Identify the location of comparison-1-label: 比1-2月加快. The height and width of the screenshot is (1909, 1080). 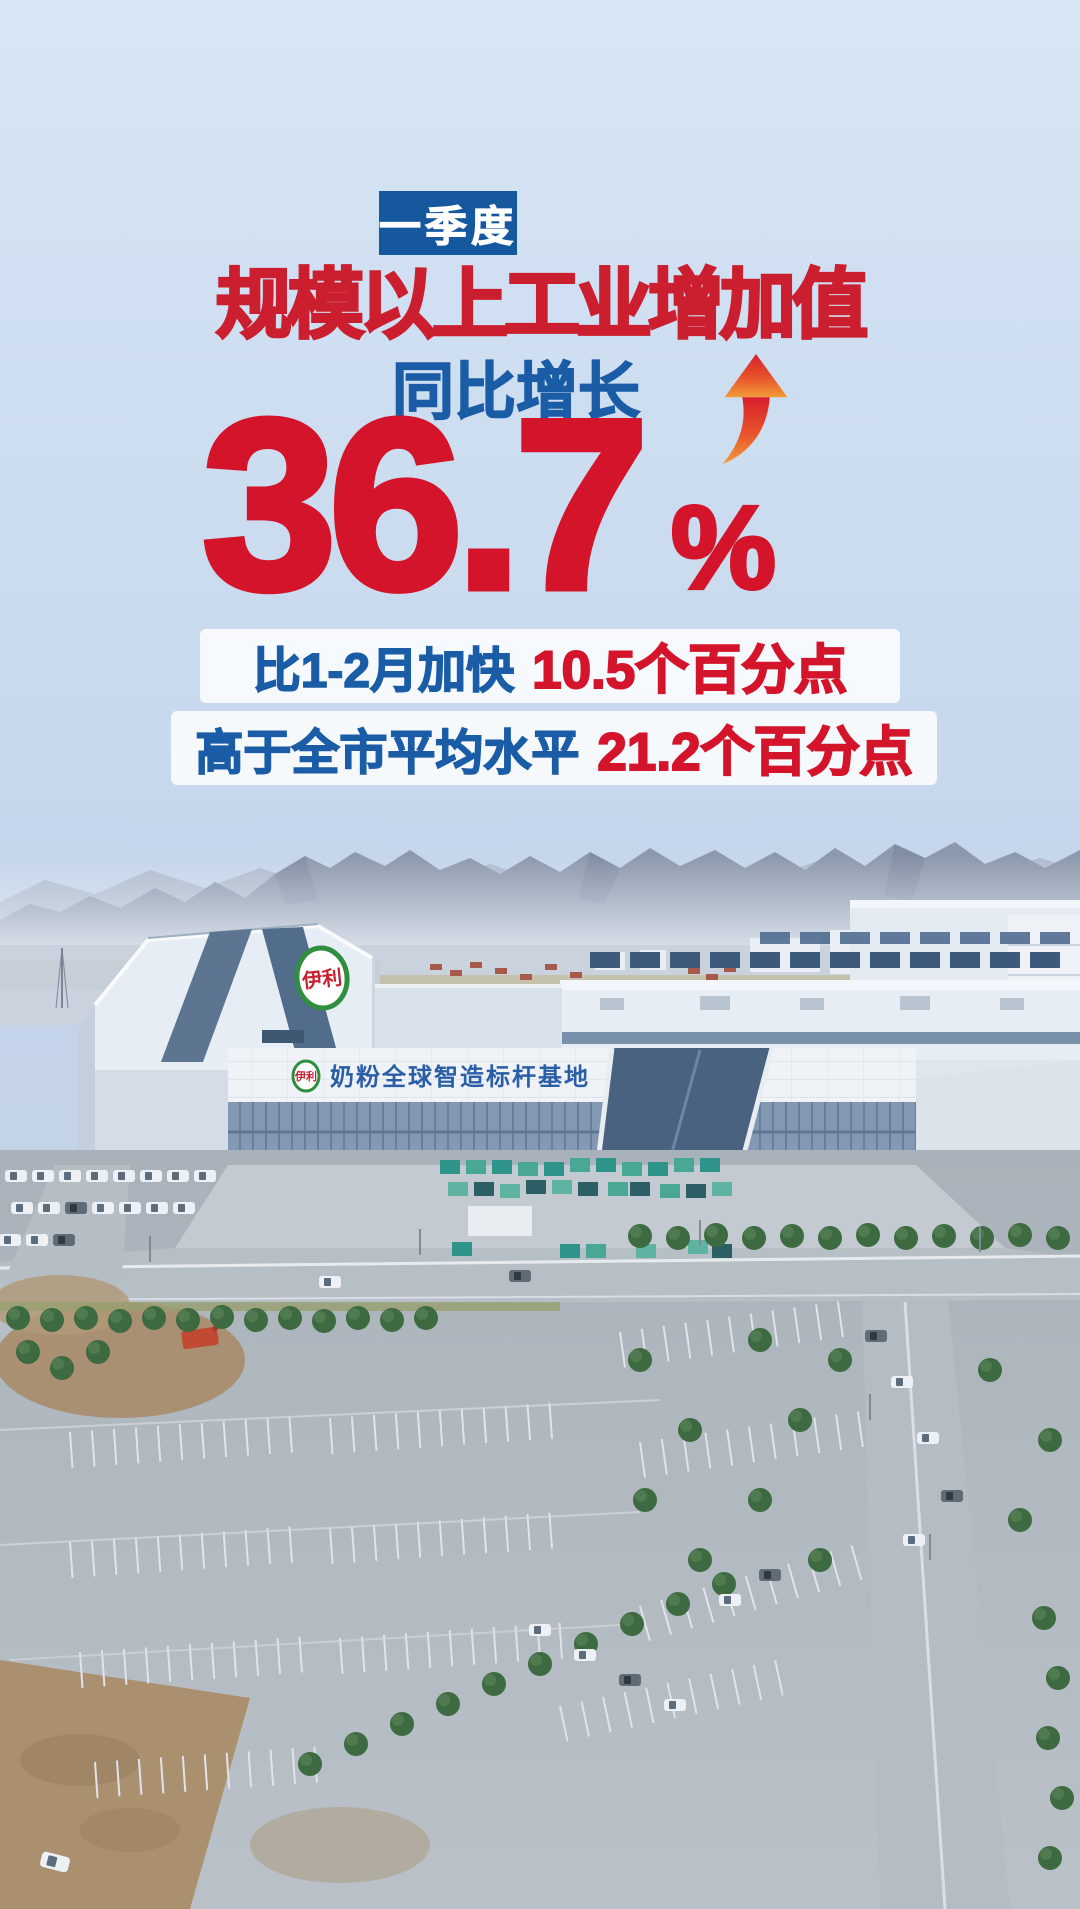
(383, 671).